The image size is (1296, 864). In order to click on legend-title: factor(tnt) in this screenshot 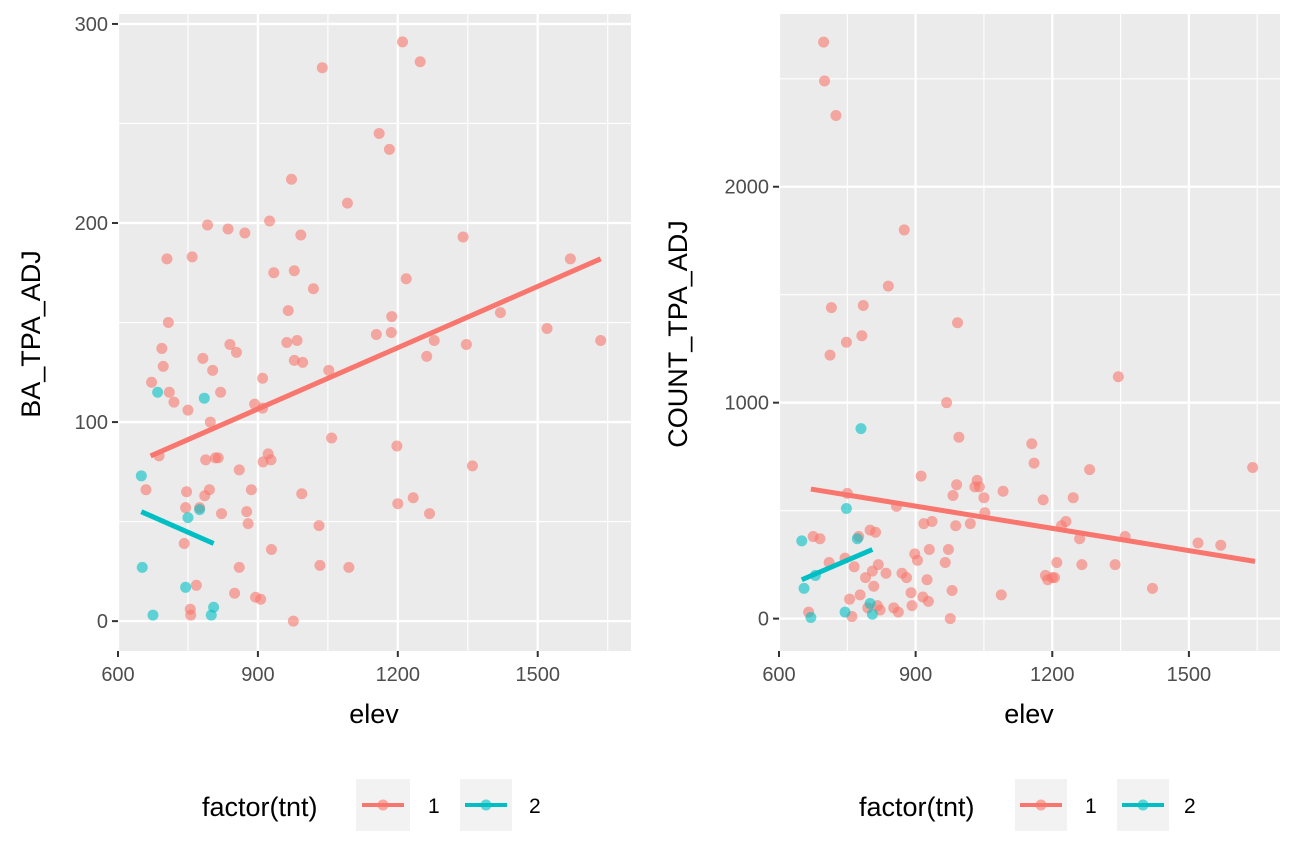, I will do `click(260, 807)`.